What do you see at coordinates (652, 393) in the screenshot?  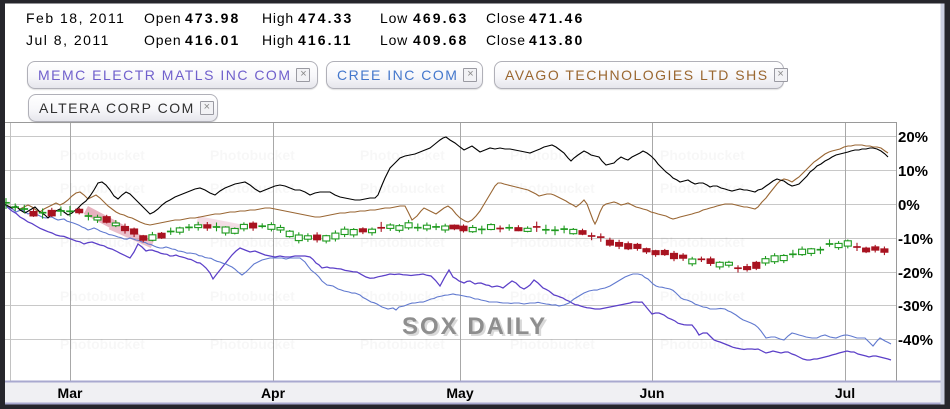 I see `svg-text: Jun` at bounding box center [652, 393].